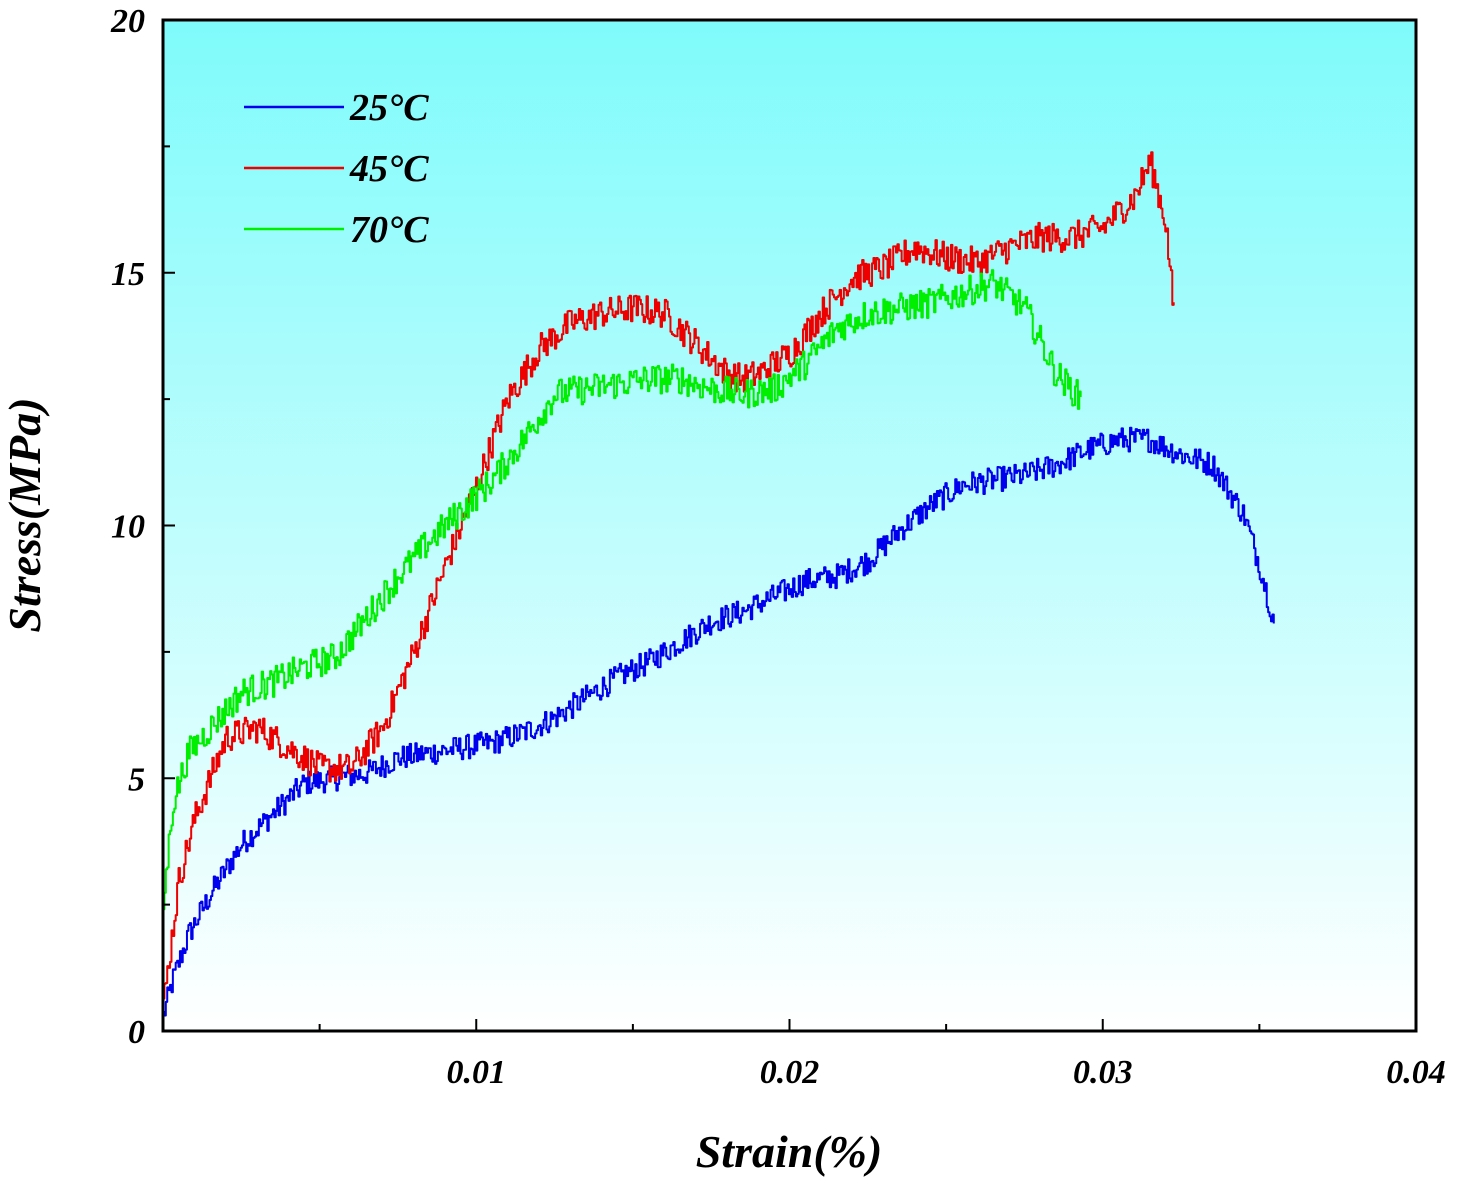  What do you see at coordinates (127, 21) in the screenshot?
I see `y-tick-label: 20` at bounding box center [127, 21].